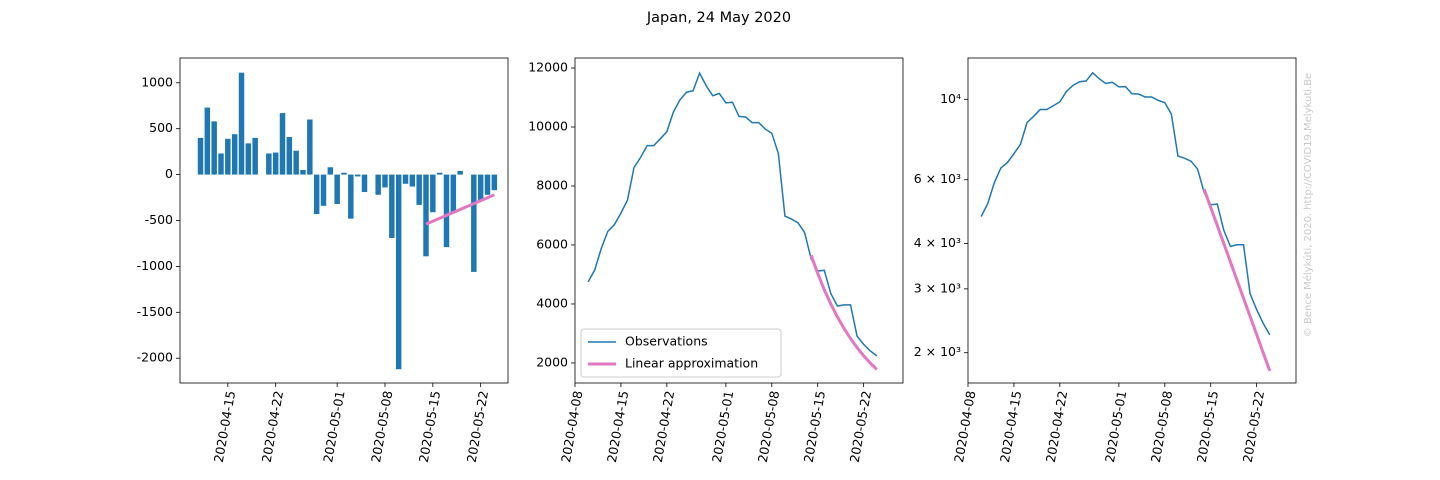  What do you see at coordinates (548, 67) in the screenshot?
I see `y-tick-label: 12000` at bounding box center [548, 67].